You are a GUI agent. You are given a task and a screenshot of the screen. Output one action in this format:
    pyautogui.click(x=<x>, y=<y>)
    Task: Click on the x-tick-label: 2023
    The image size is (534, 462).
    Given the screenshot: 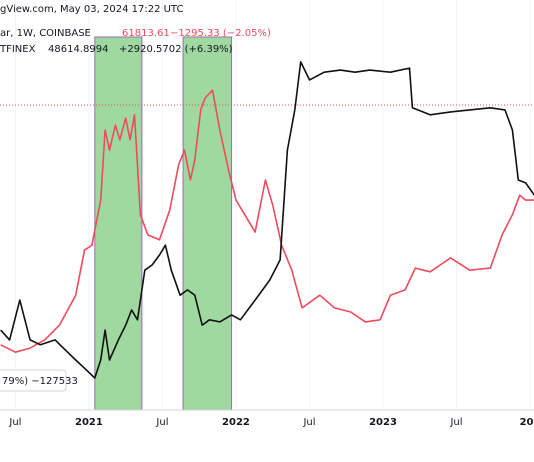 What is the action you would take?
    pyautogui.click(x=383, y=422)
    